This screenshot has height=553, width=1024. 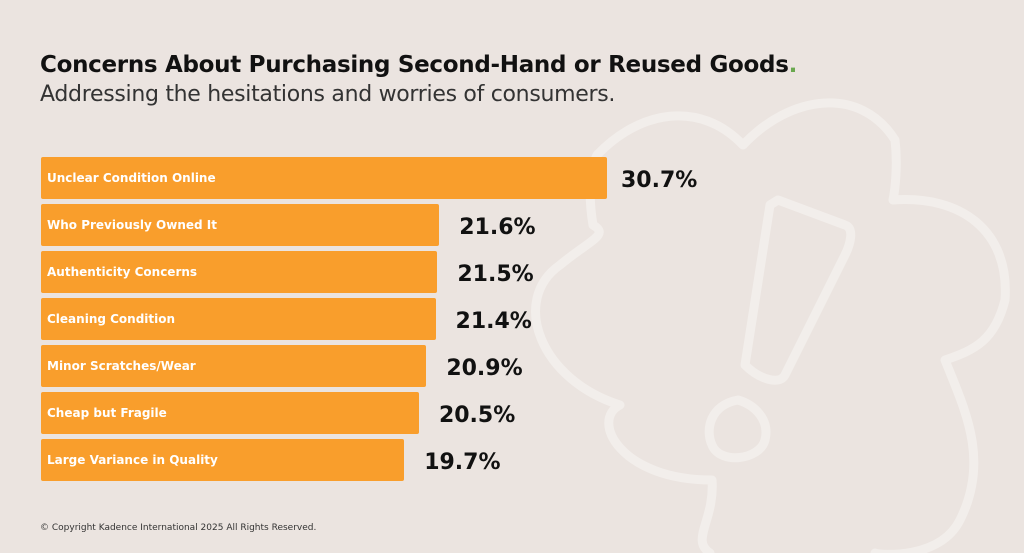 What do you see at coordinates (131, 178) in the screenshot?
I see `category-label: Unclear Condition Online` at bounding box center [131, 178].